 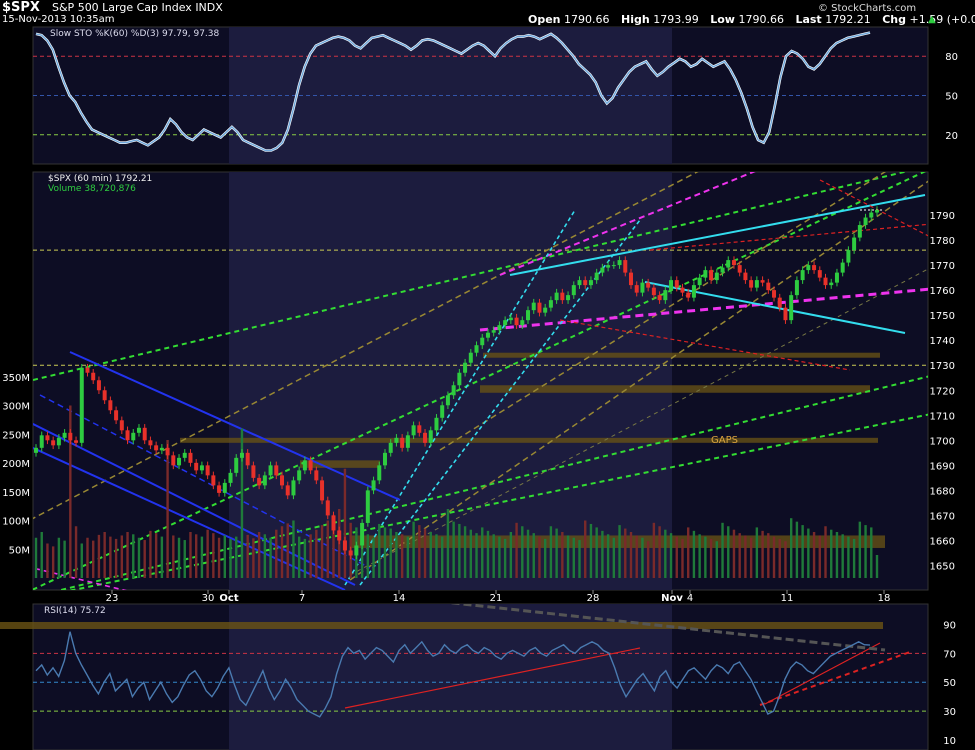 What do you see at coordinates (932, 19) in the screenshot?
I see `triangle-up-icon: ▲` at bounding box center [932, 19].